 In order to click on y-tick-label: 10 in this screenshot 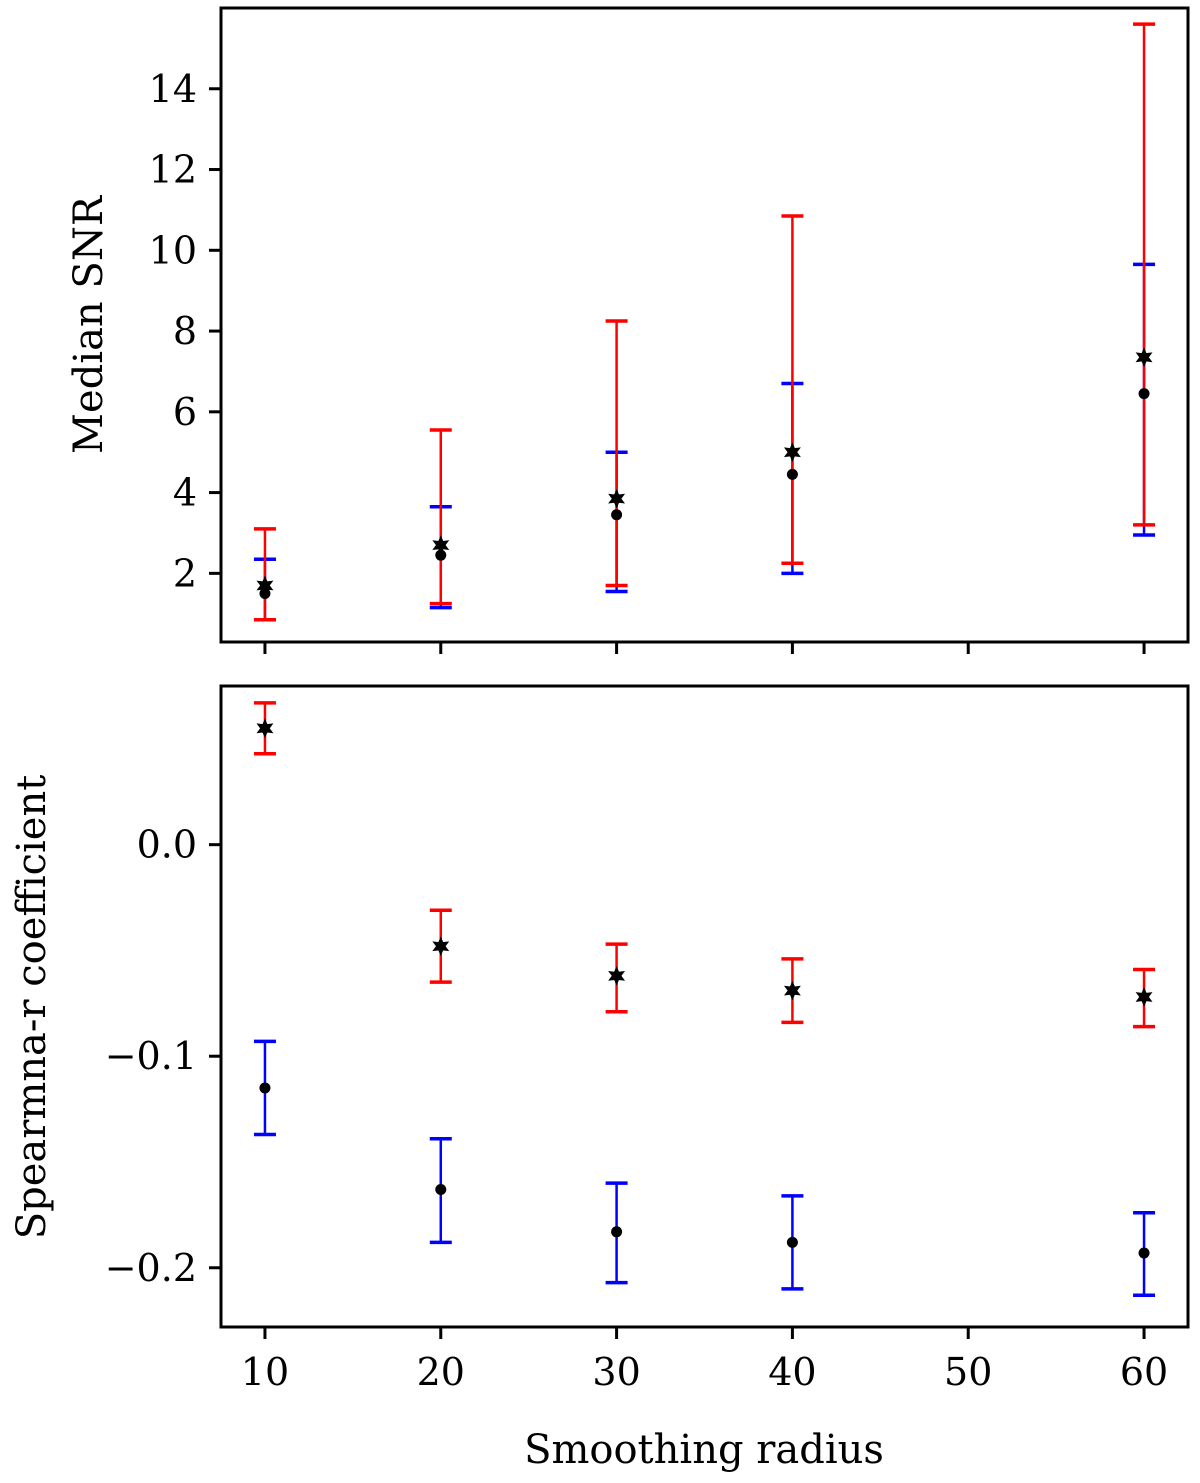, I will do `click(173, 250)`.